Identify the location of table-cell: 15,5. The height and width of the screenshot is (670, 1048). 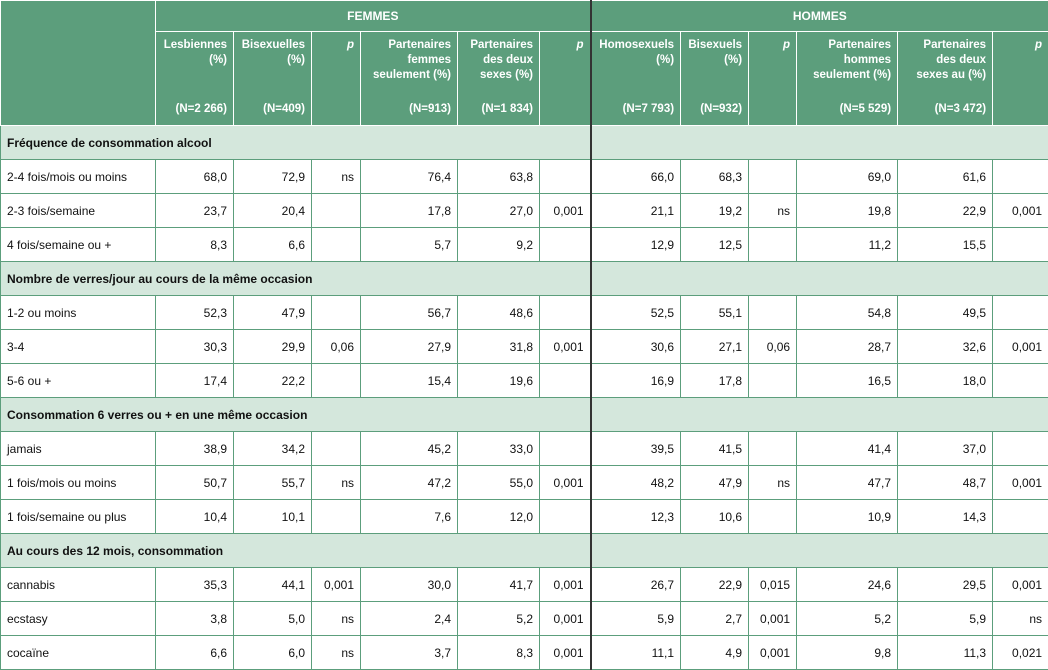
(945, 245).